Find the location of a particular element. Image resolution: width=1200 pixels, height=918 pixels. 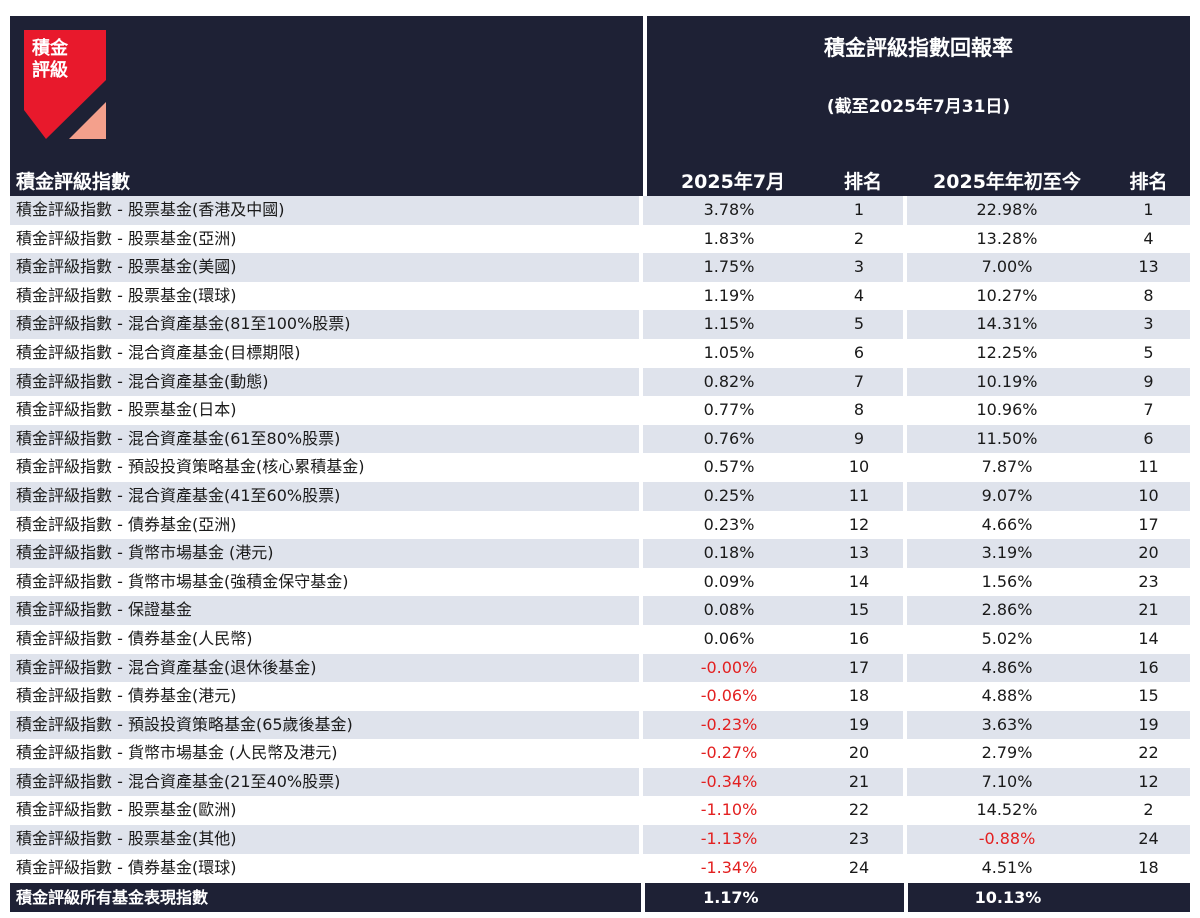

row-jul: -0.27% is located at coordinates (729, 753).